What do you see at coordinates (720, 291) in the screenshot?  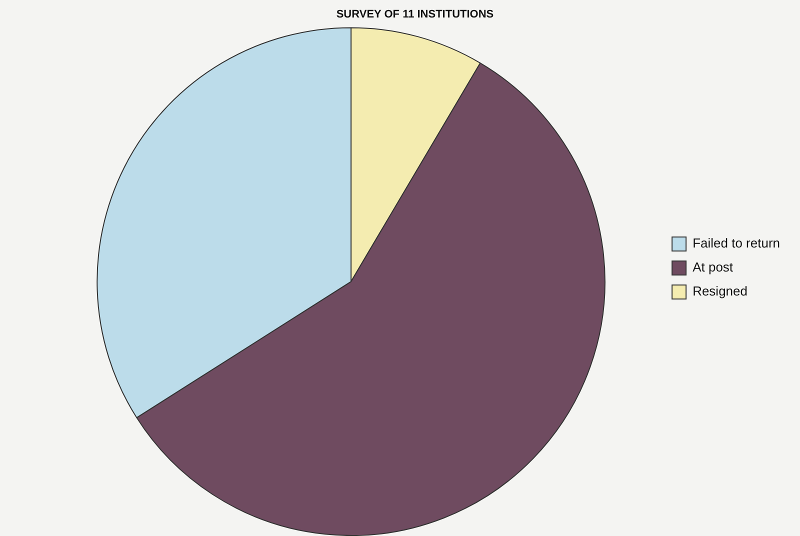 I see `legend-label: Resigned` at bounding box center [720, 291].